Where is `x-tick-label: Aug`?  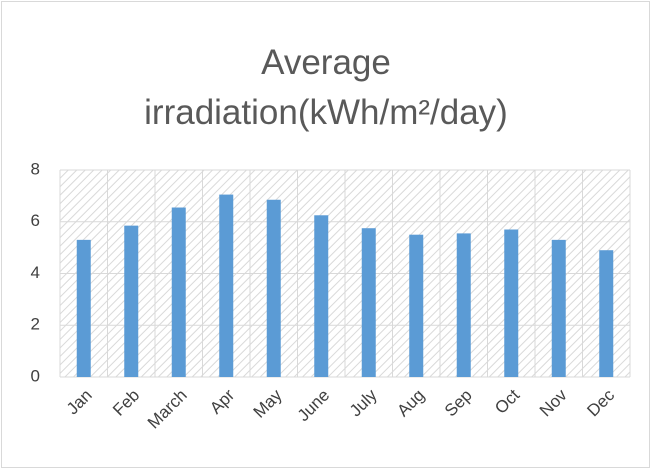
x-tick-label: Aug is located at coordinates (410, 403).